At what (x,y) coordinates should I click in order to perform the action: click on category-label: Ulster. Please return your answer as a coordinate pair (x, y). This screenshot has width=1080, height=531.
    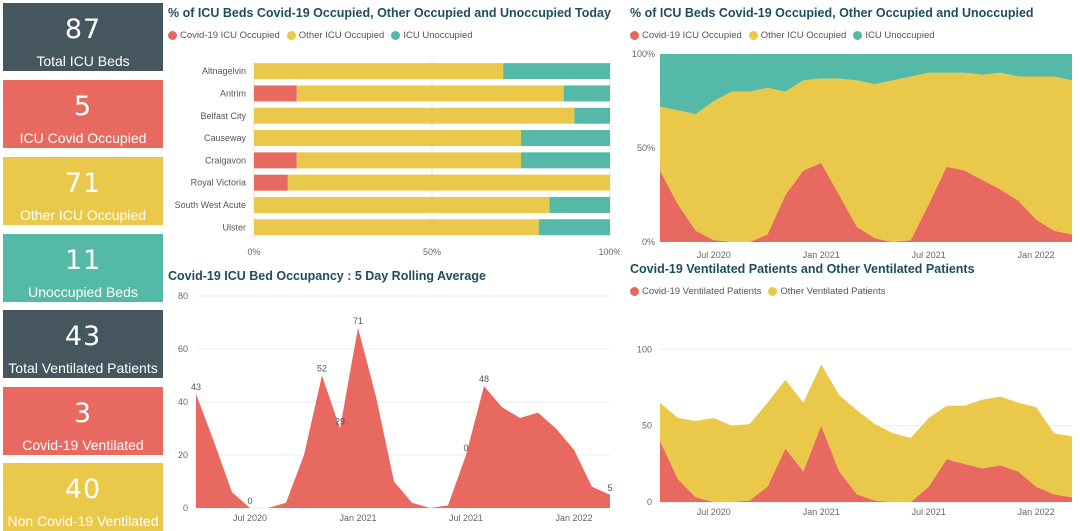
    Looking at the image, I should click on (234, 227).